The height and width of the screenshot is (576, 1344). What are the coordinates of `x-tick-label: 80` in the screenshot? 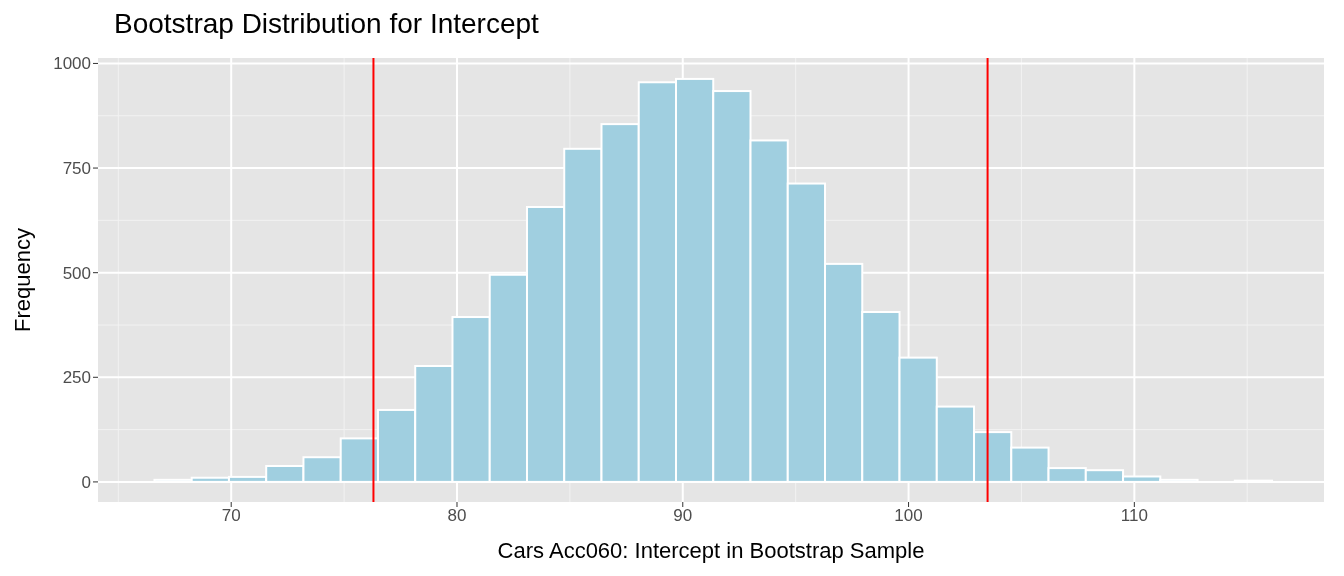 It's located at (457, 516).